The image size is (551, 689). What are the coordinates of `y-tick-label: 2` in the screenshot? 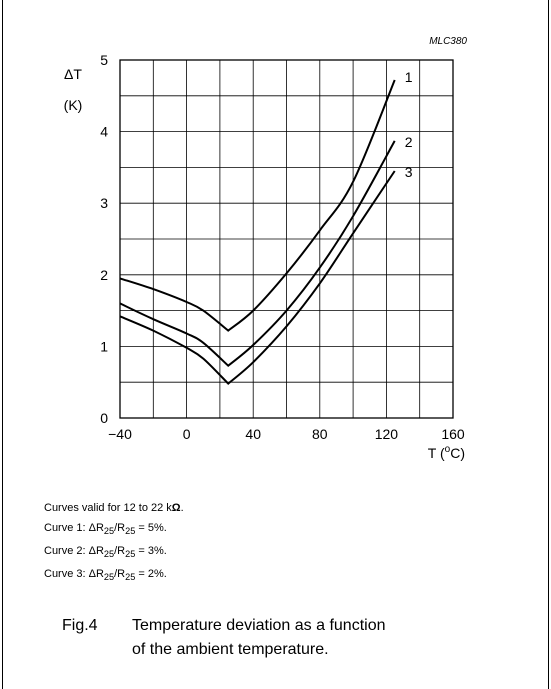 It's located at (104, 275).